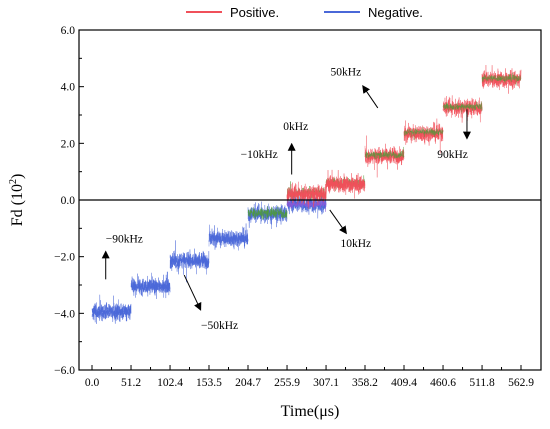 The width and height of the screenshot is (550, 429). I want to click on x-tick-label: 562.9, so click(521, 383).